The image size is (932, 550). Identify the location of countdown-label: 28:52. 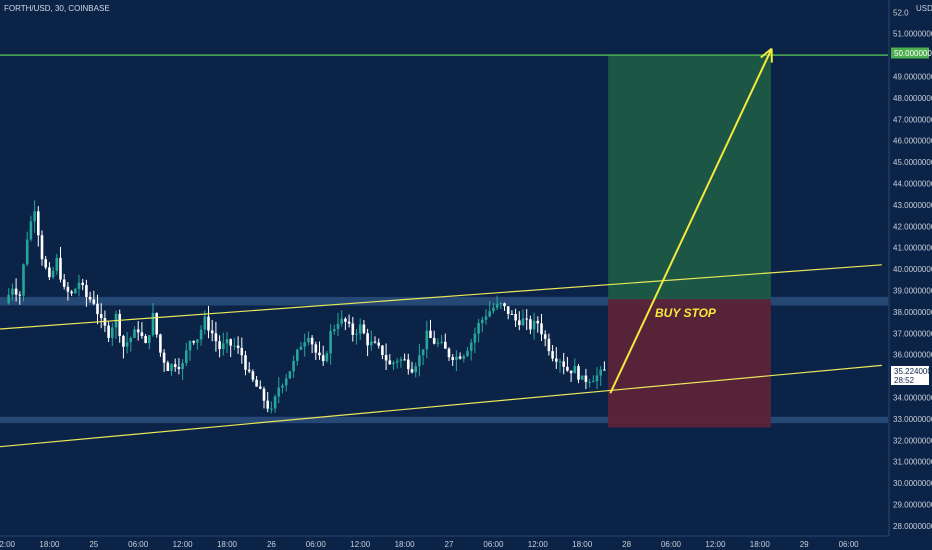
(904, 380).